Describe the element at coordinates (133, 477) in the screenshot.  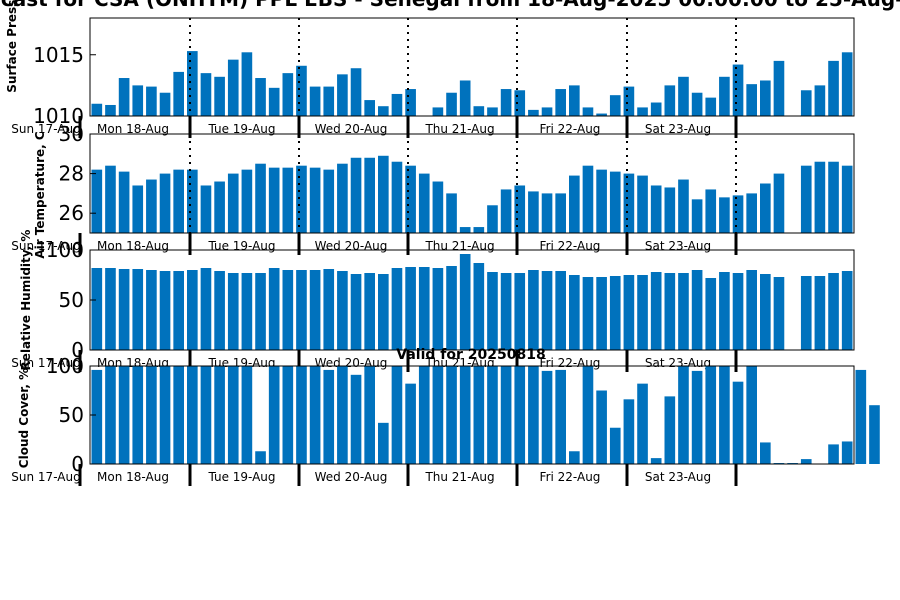
I see `x-tick-label: Mon 18-Aug` at that location.